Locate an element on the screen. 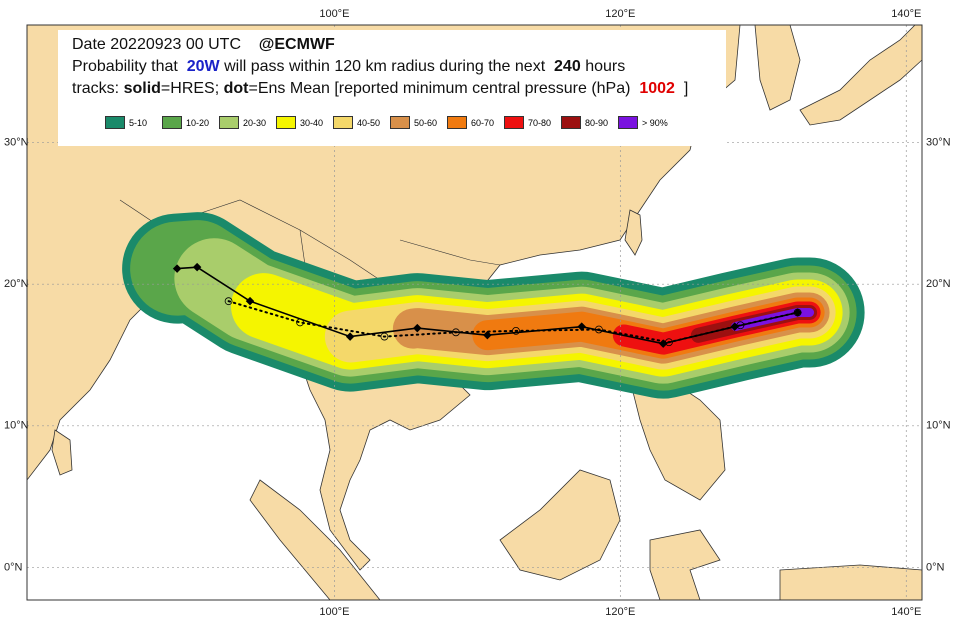 The image size is (960, 624). legend-item: 30-40 is located at coordinates (299, 122).